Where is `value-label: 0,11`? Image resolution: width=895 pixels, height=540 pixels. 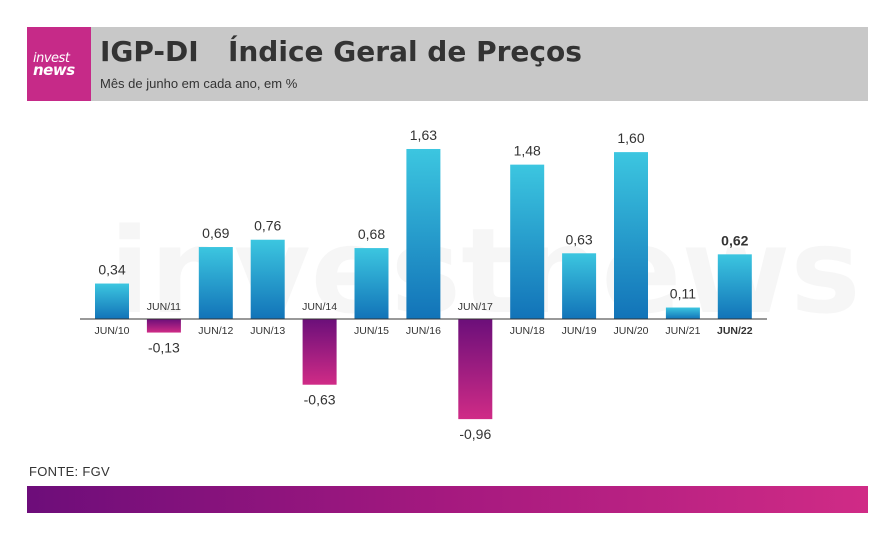 value-label: 0,11 is located at coordinates (683, 294).